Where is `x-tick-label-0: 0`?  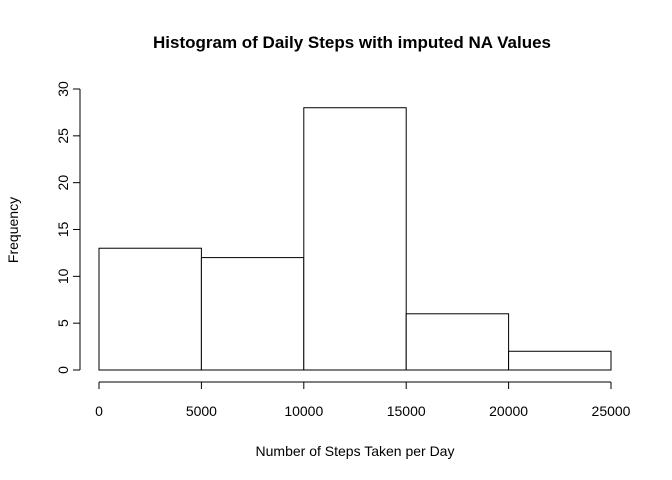
x-tick-label-0: 0 is located at coordinates (99, 411).